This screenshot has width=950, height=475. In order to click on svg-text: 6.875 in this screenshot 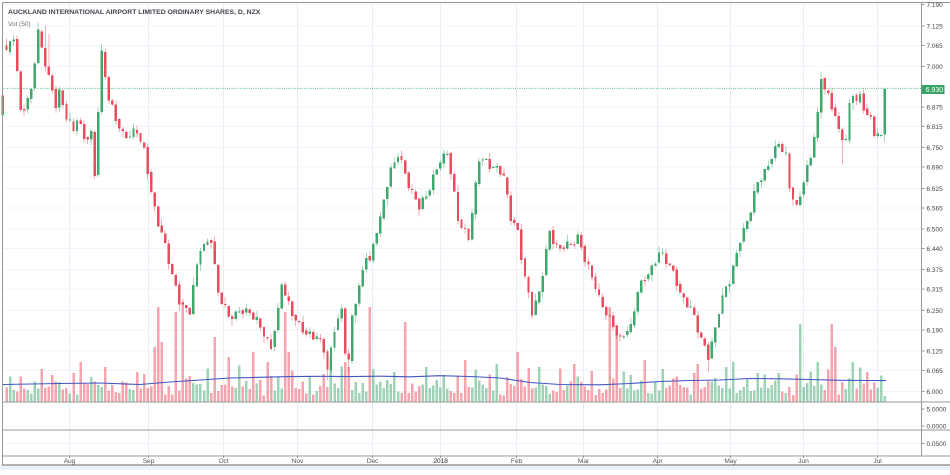, I will do `click(935, 108)`.